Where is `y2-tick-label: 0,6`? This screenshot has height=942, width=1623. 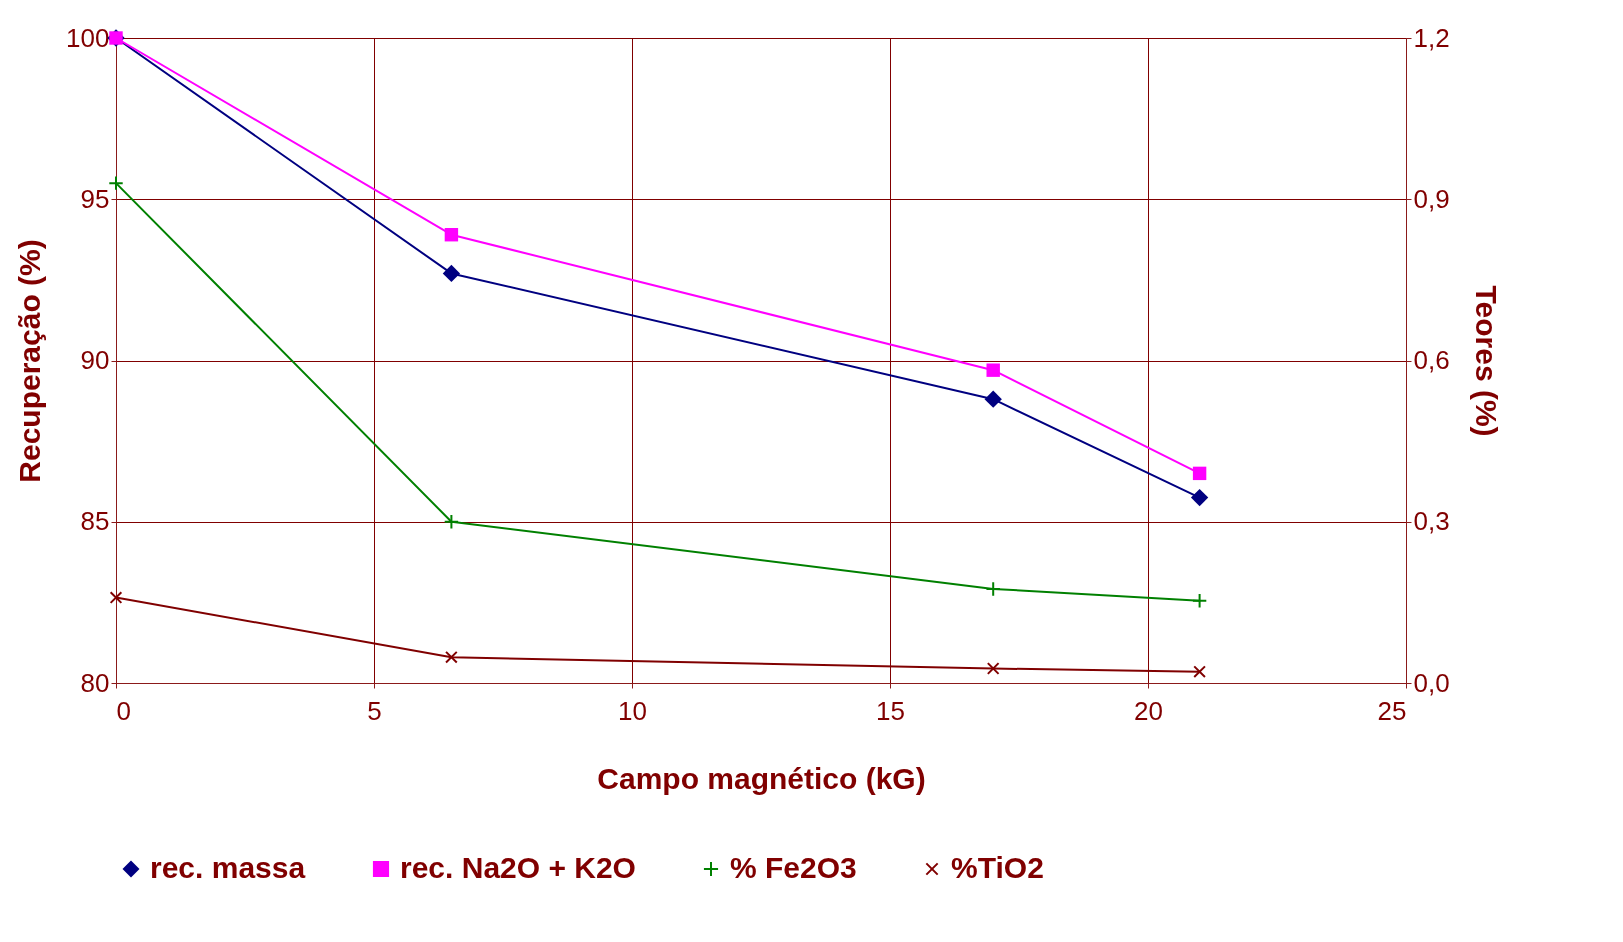 y2-tick-label: 0,6 is located at coordinates (1431, 360).